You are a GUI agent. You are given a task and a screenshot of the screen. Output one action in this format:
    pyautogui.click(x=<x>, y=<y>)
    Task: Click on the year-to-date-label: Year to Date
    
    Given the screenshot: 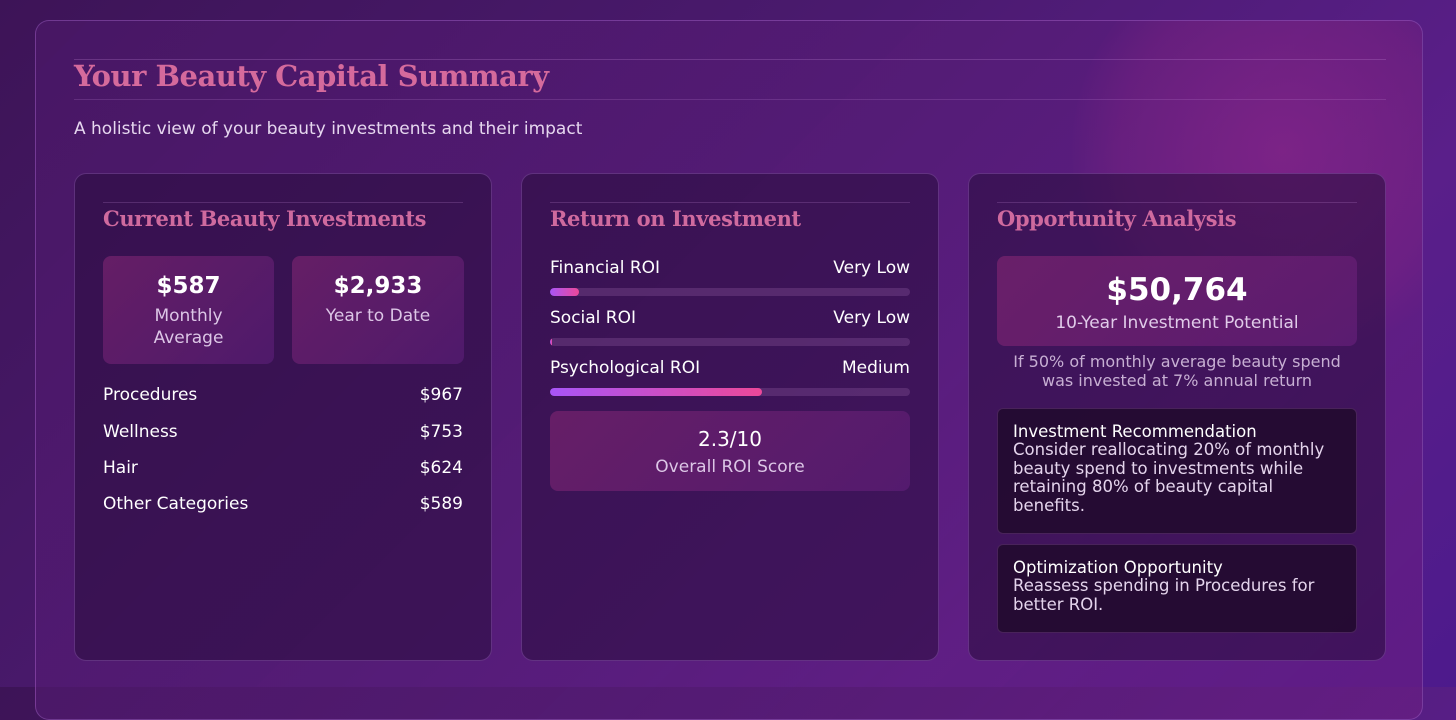 What is the action you would take?
    pyautogui.click(x=378, y=316)
    